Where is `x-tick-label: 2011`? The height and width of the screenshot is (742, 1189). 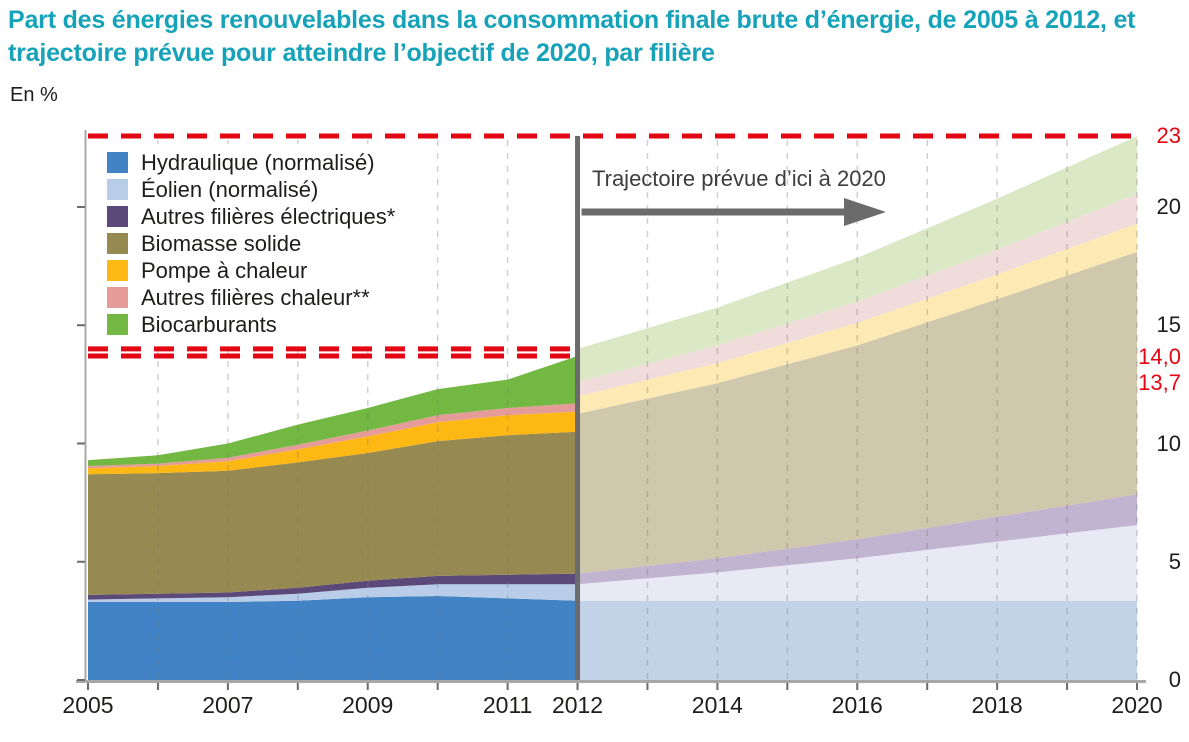
x-tick-label: 2011 is located at coordinates (507, 705).